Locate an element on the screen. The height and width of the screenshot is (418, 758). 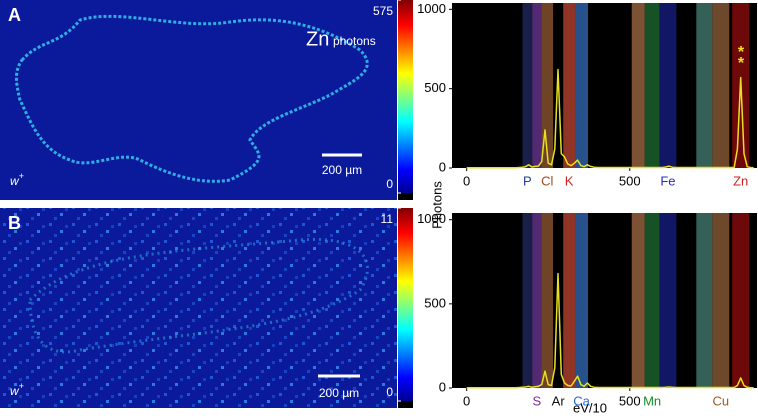
panel-label: B is located at coordinates (14, 223).